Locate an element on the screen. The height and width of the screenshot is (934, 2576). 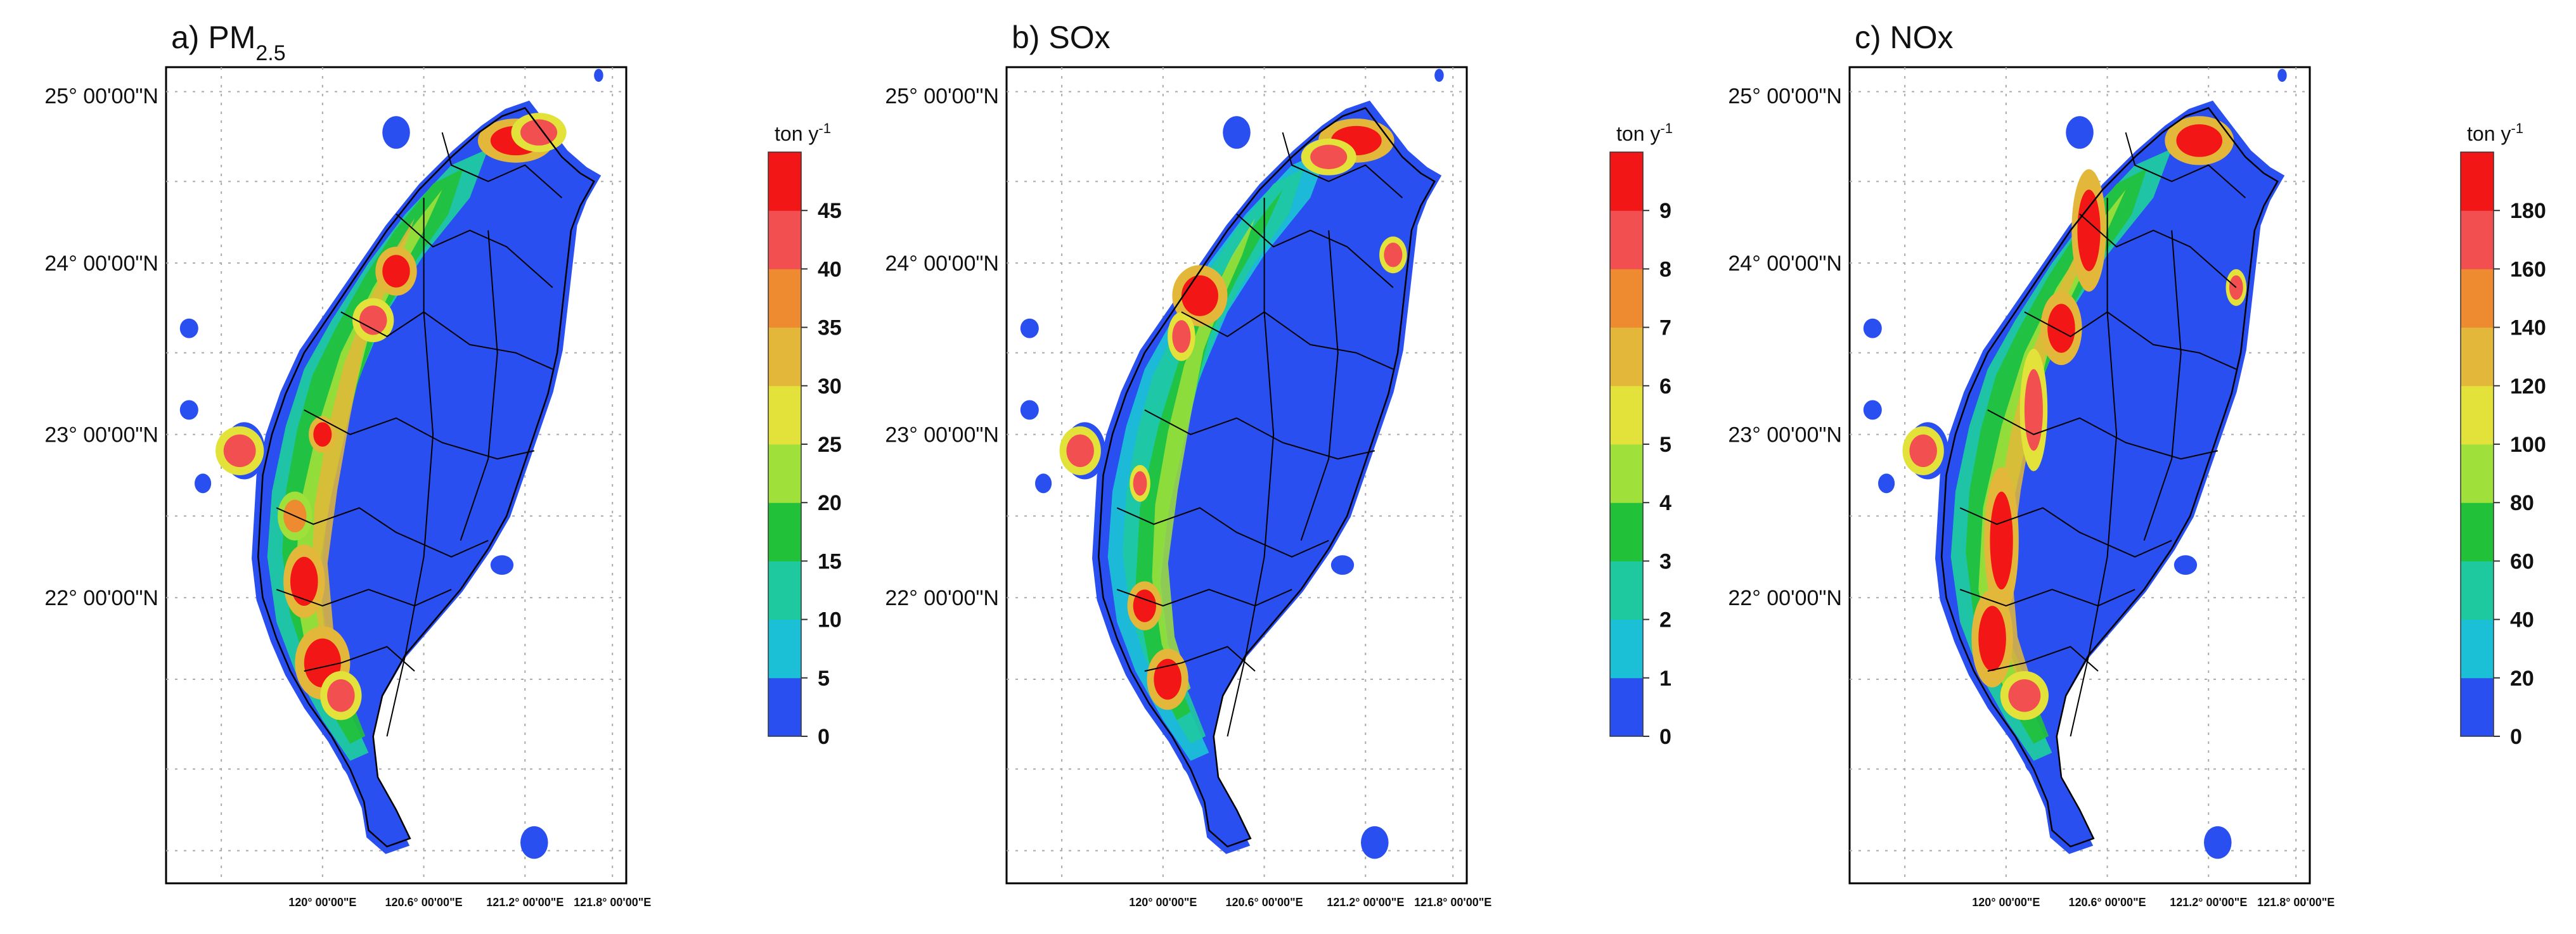
colorbar-tick-label: 10 is located at coordinates (830, 620).